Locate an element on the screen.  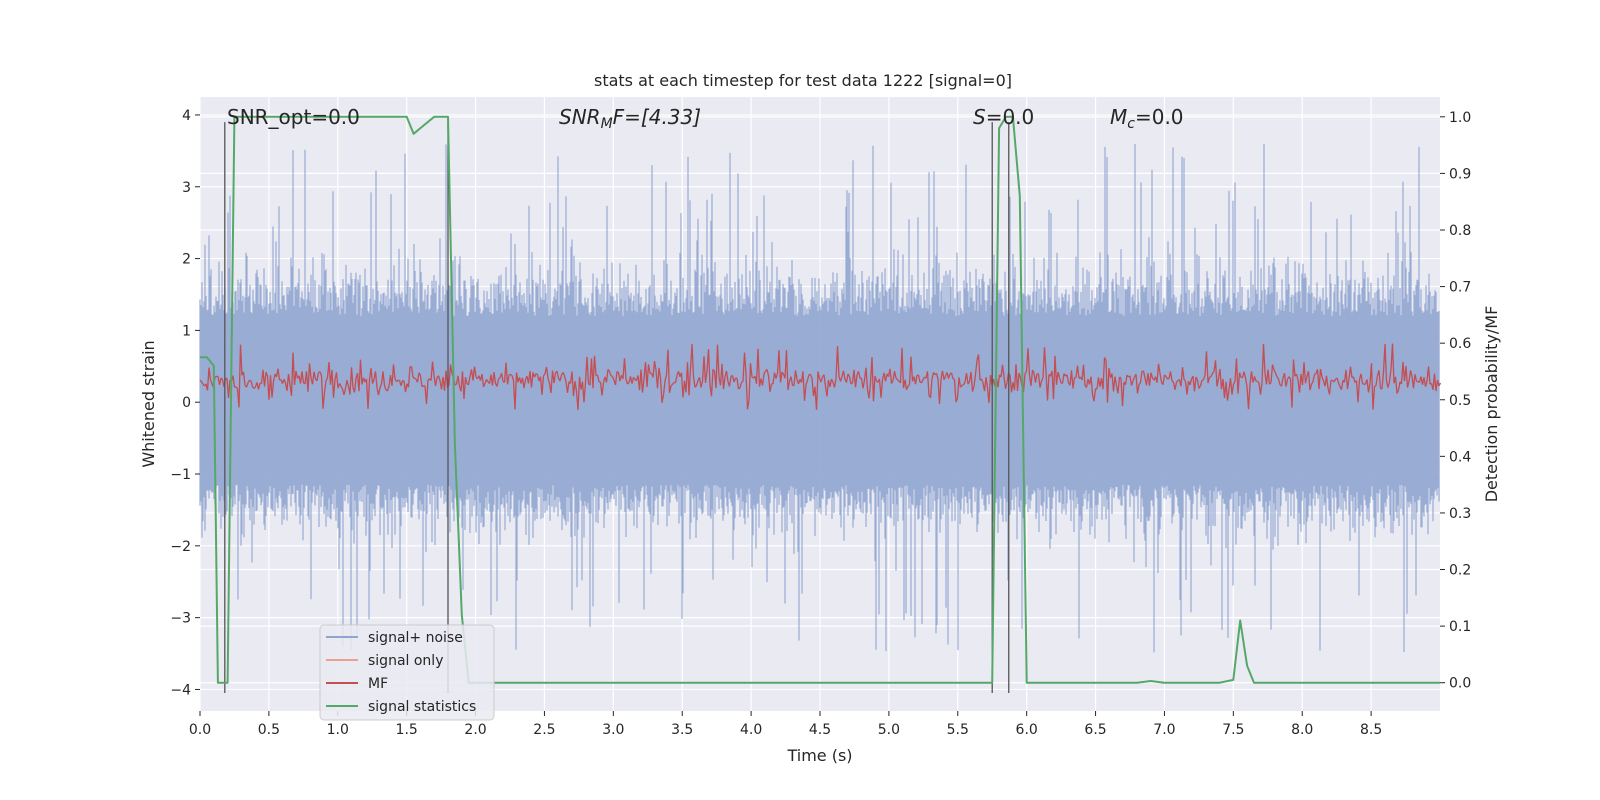
x-tick-label: 1.5 is located at coordinates (407, 730).